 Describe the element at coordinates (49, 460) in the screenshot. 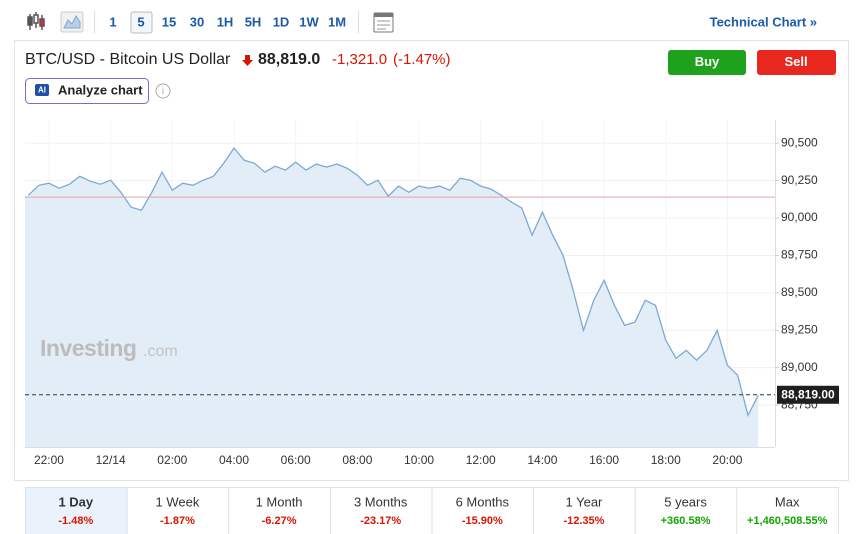

I see `x-tick-label: 22:00` at that location.